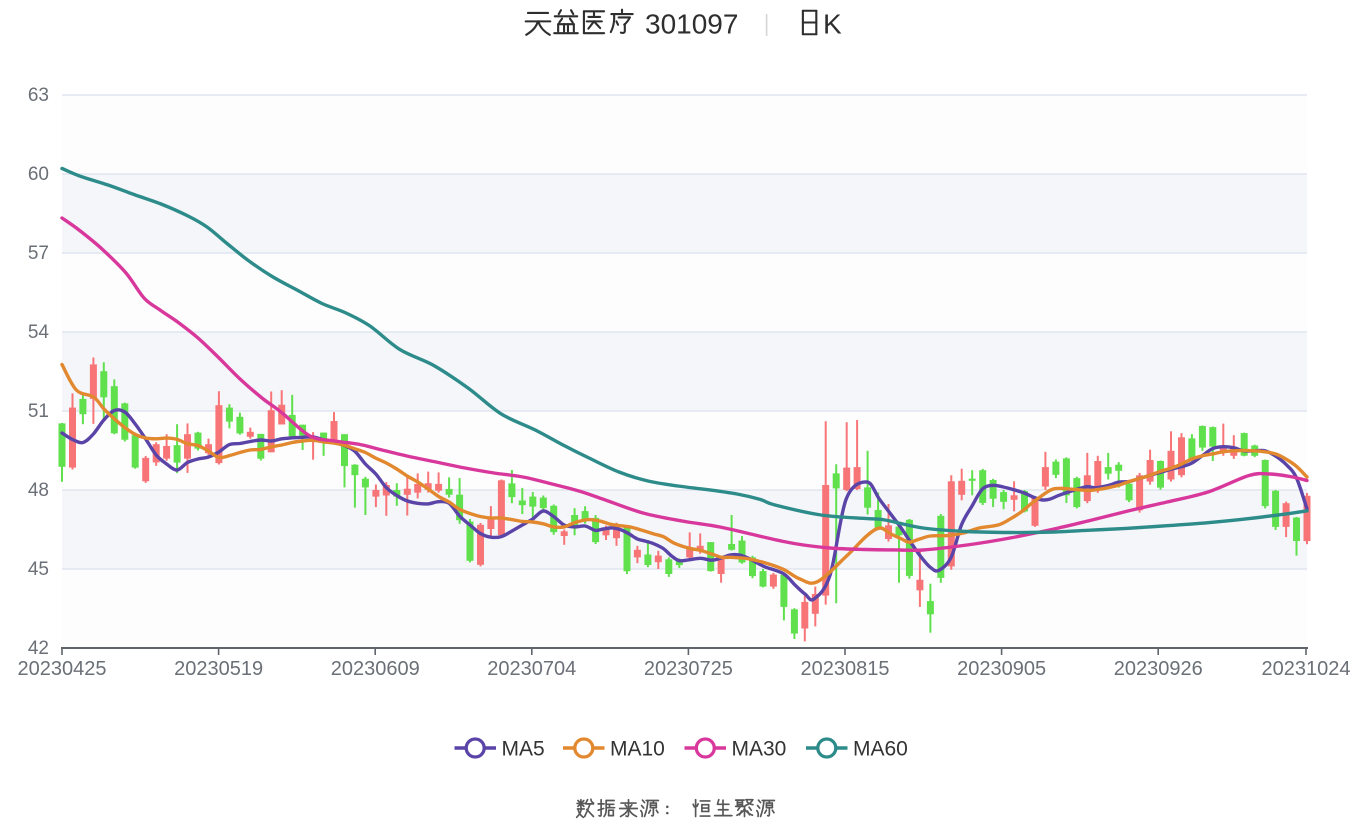  Describe the element at coordinates (38, 648) in the screenshot. I see `svg-text: 42` at that location.